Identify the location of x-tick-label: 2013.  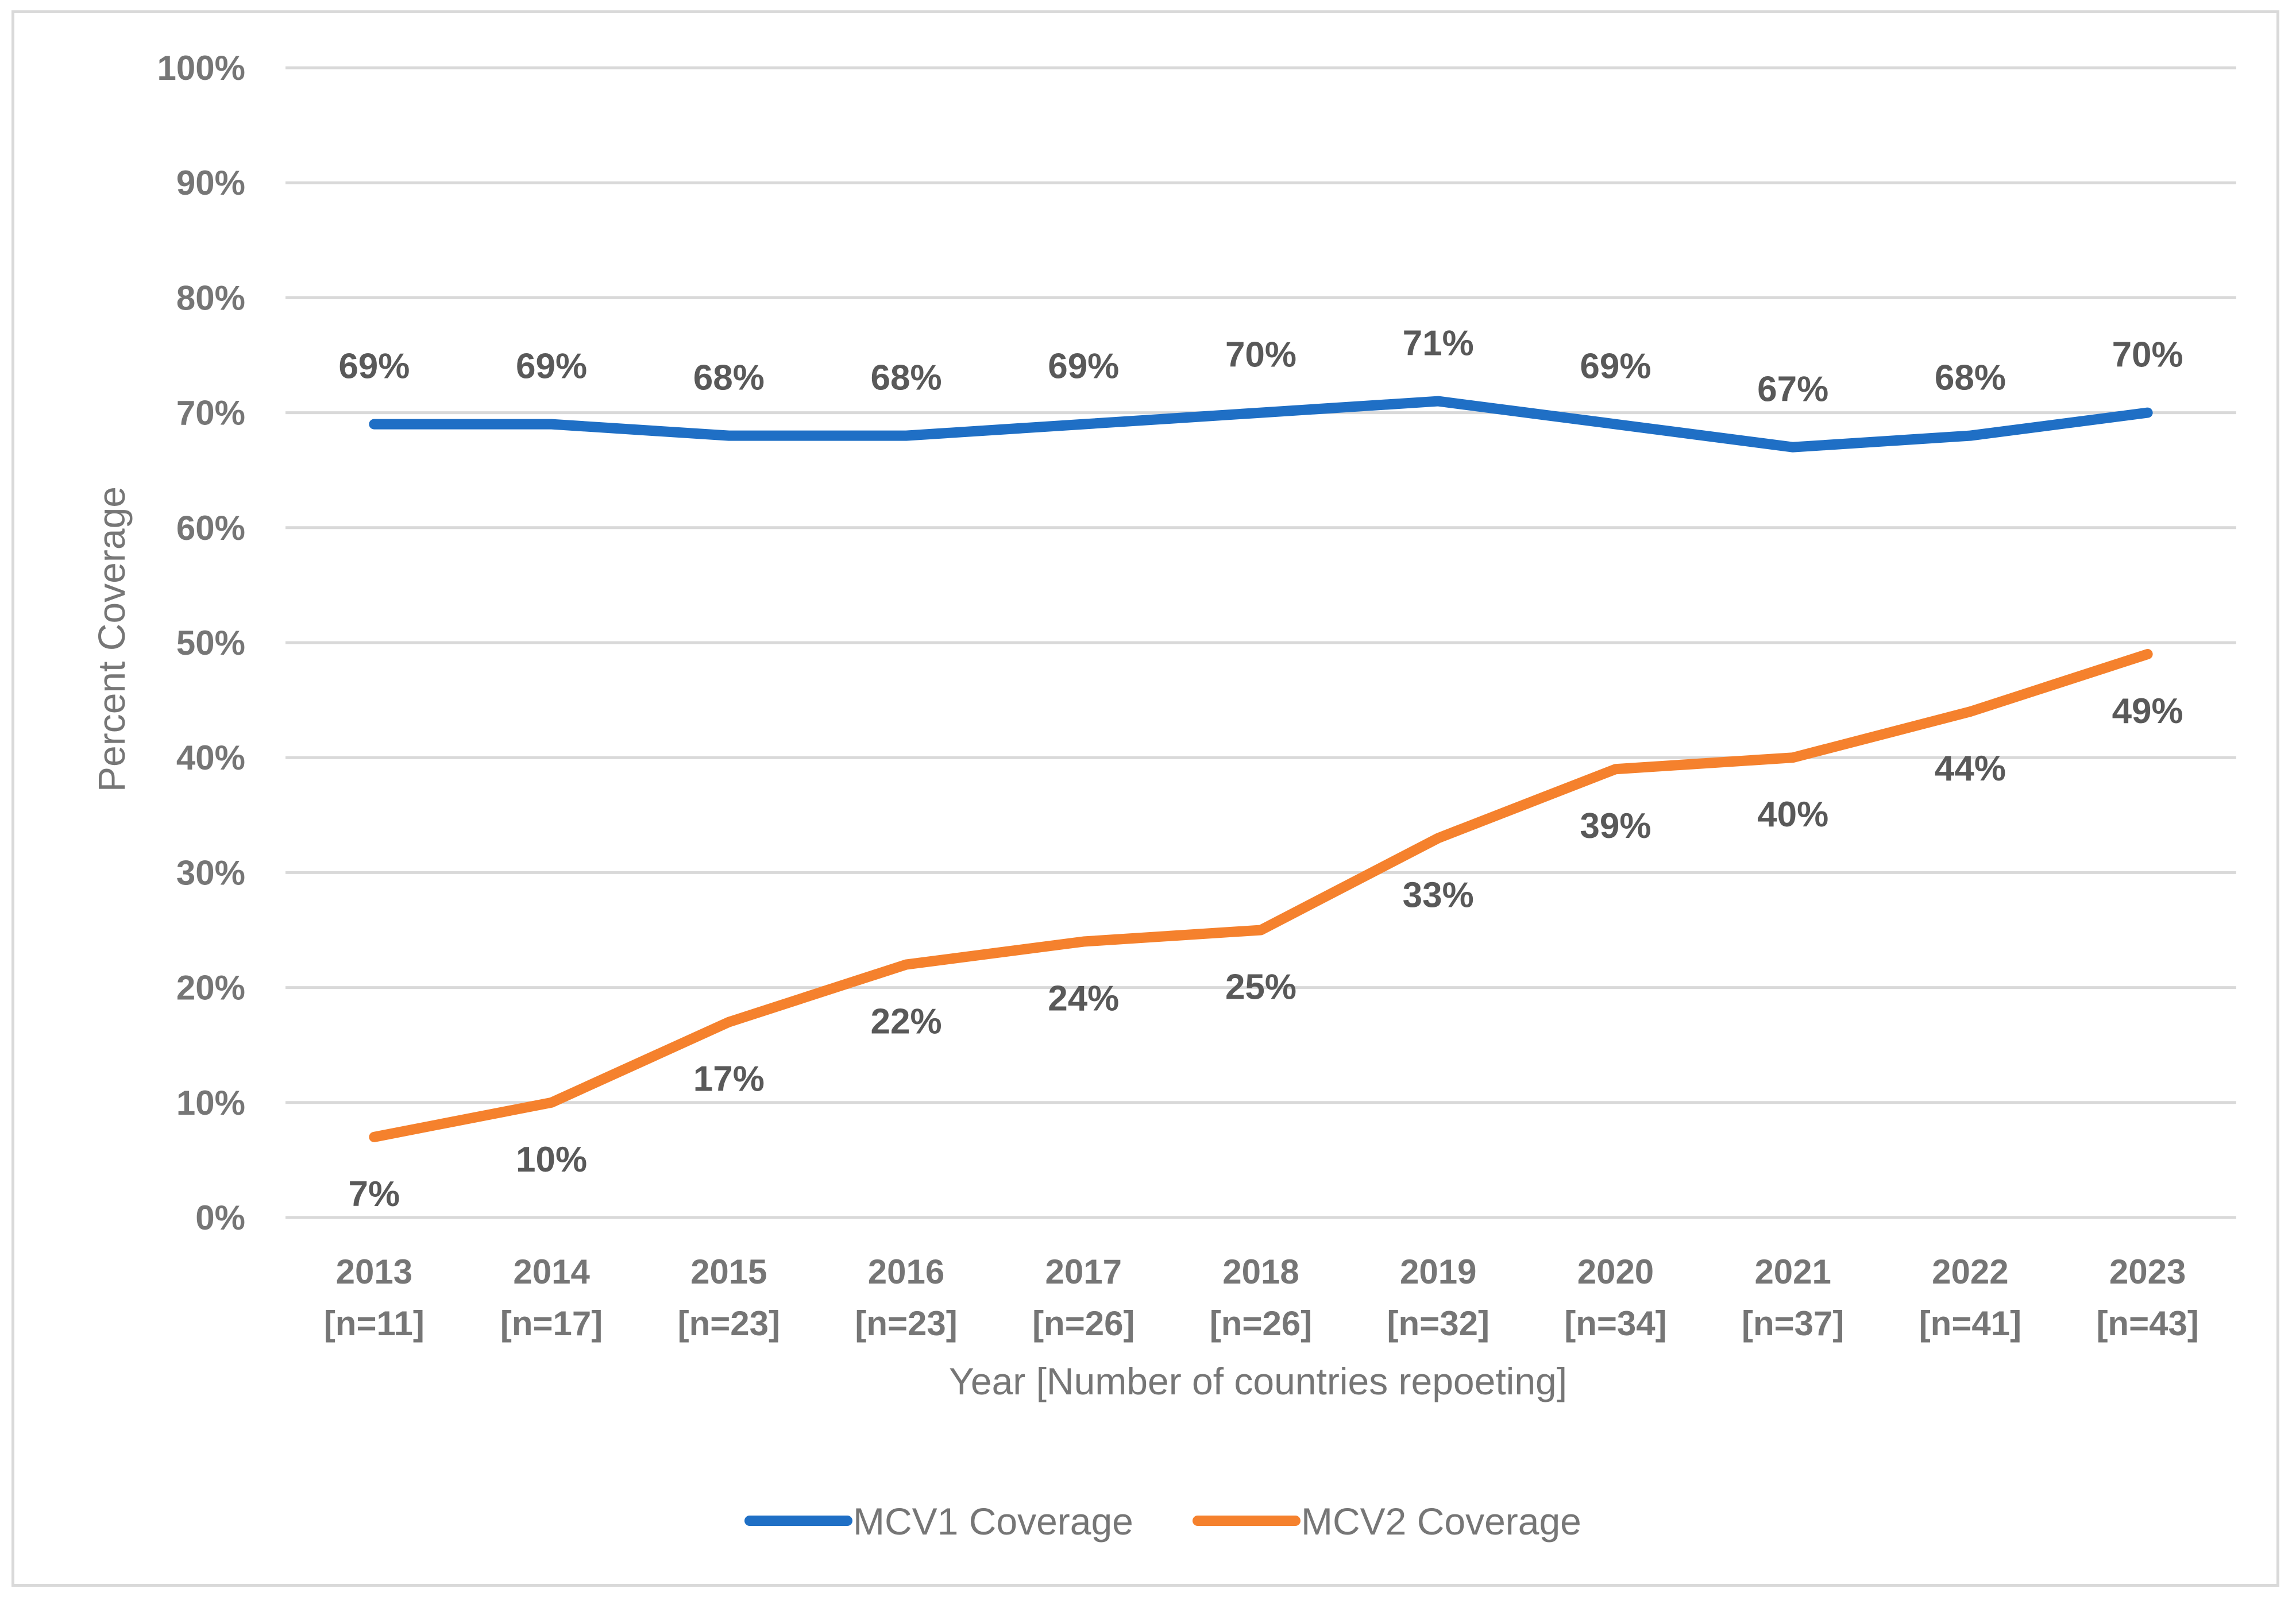
(374, 1272).